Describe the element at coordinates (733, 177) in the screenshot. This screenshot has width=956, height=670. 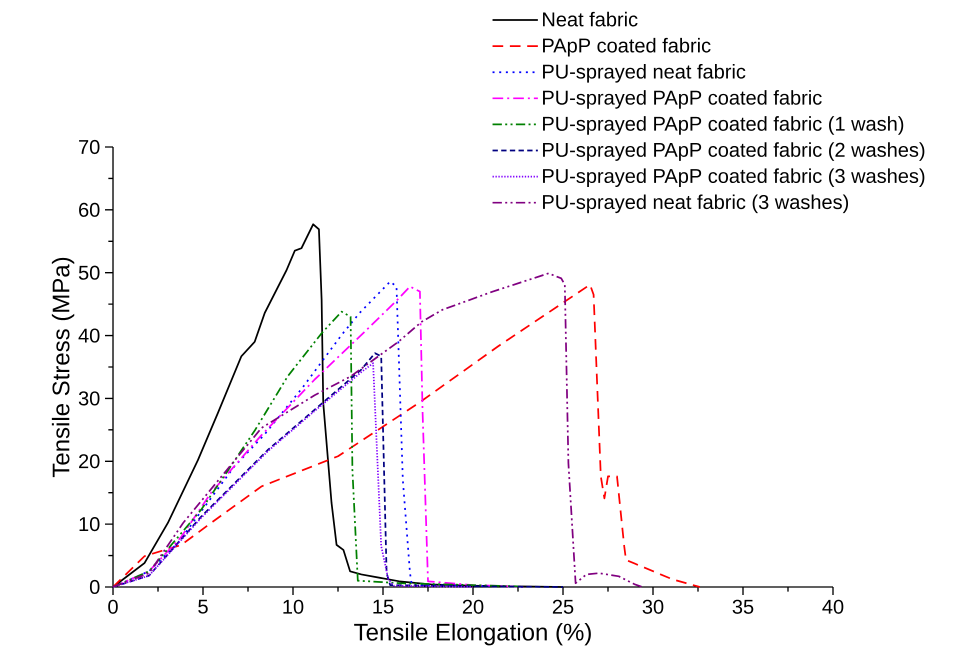
I see `legend-label: PU-sprayed PApP coated fabric (3 washes)` at that location.